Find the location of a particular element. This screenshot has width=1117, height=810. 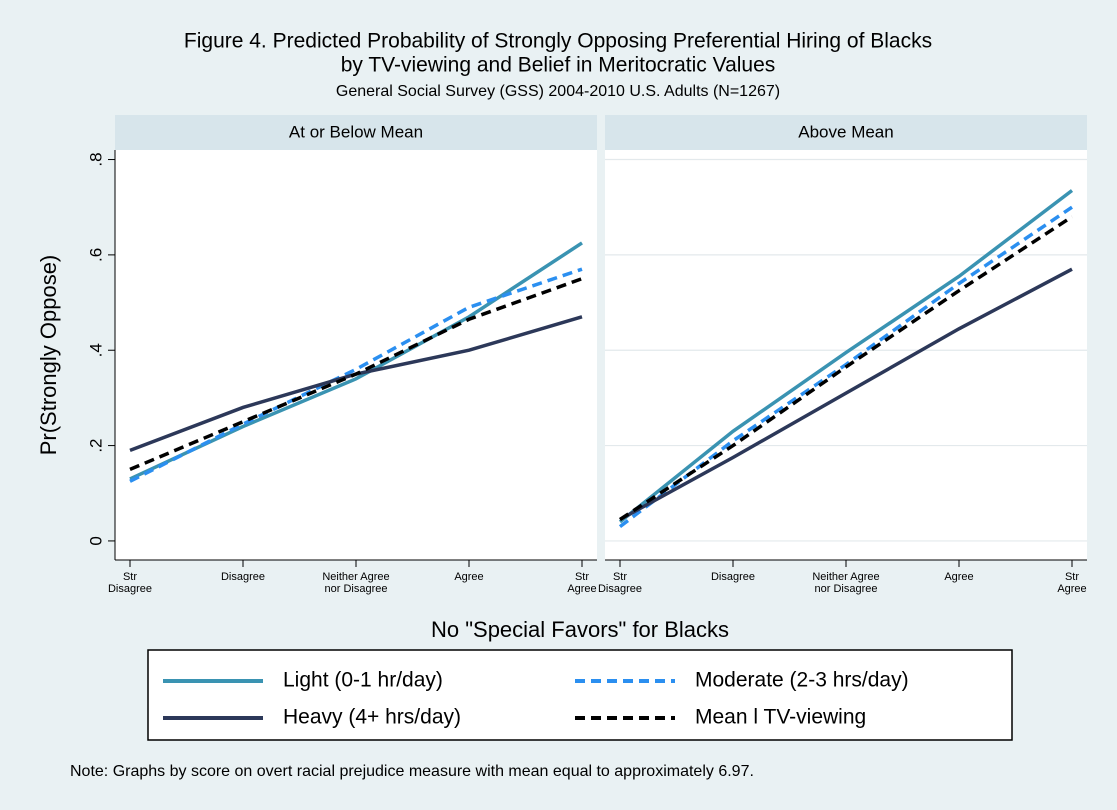

legend-label: Heavy (4+ hrs/day) is located at coordinates (372, 717).